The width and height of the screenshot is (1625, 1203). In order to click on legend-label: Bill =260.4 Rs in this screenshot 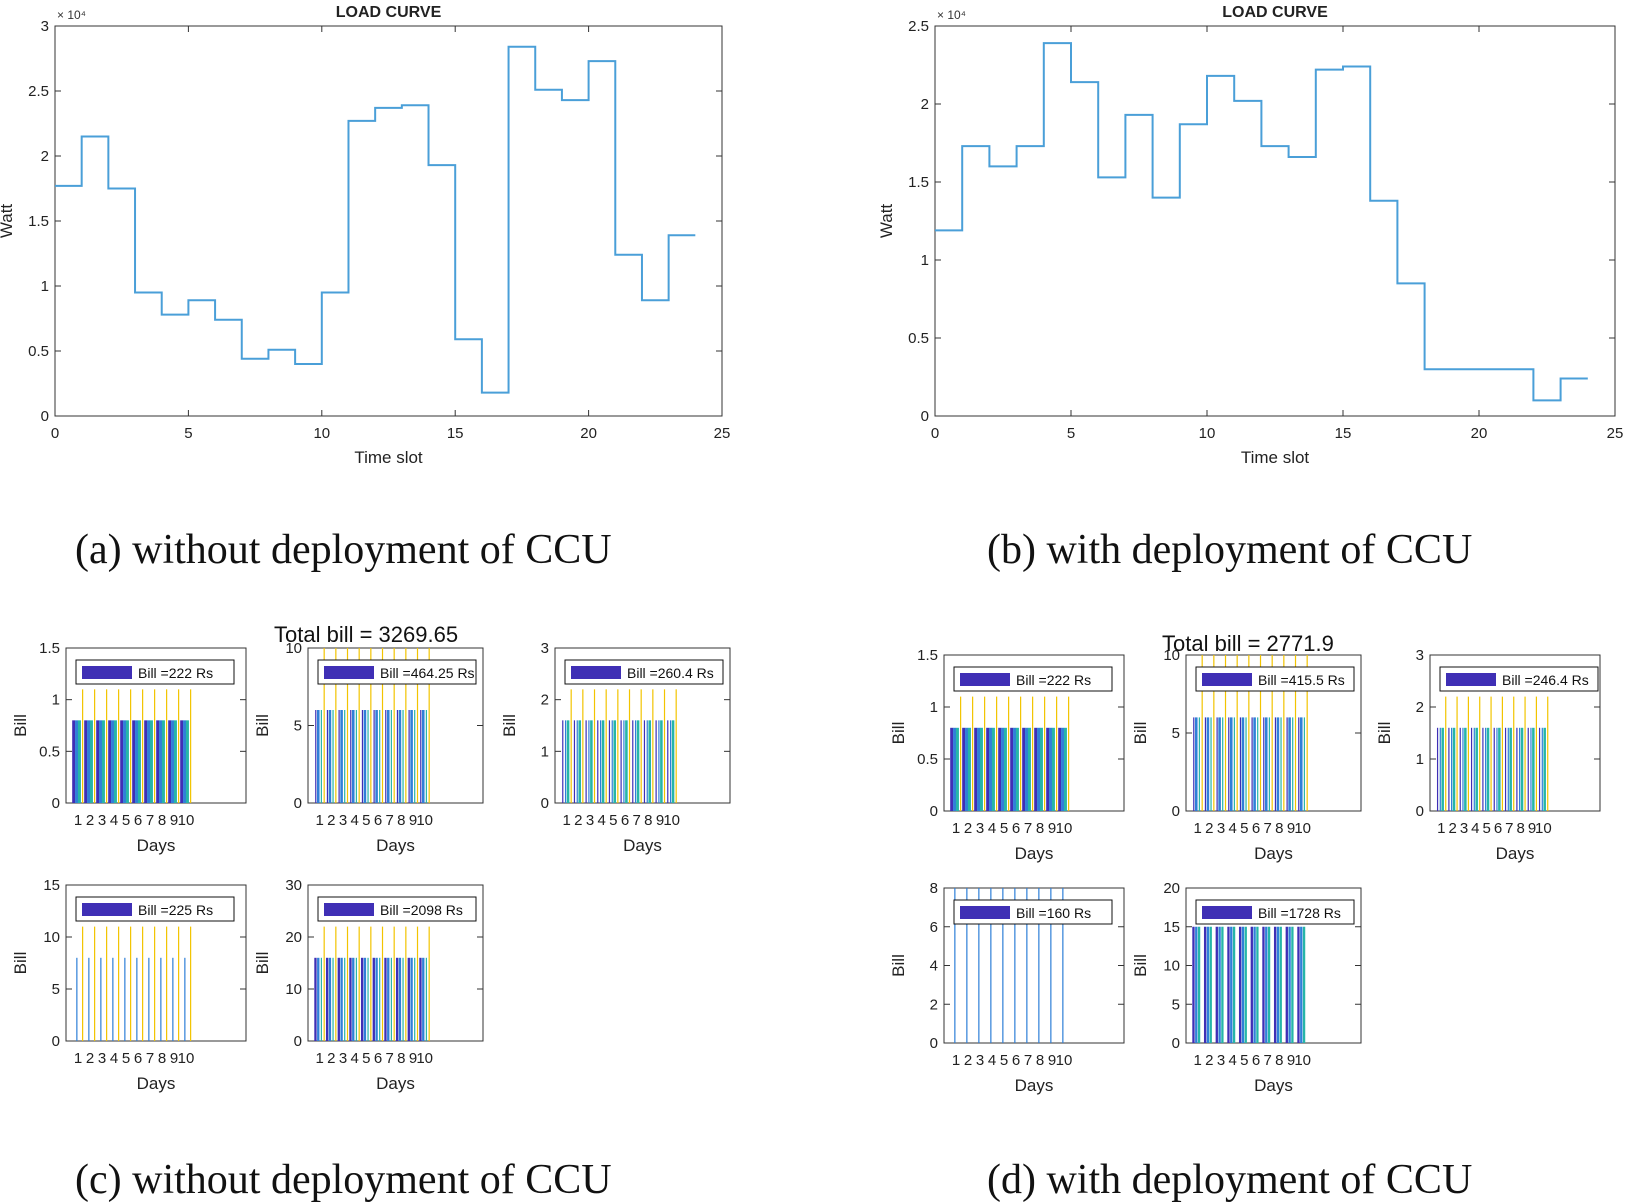, I will do `click(670, 673)`.